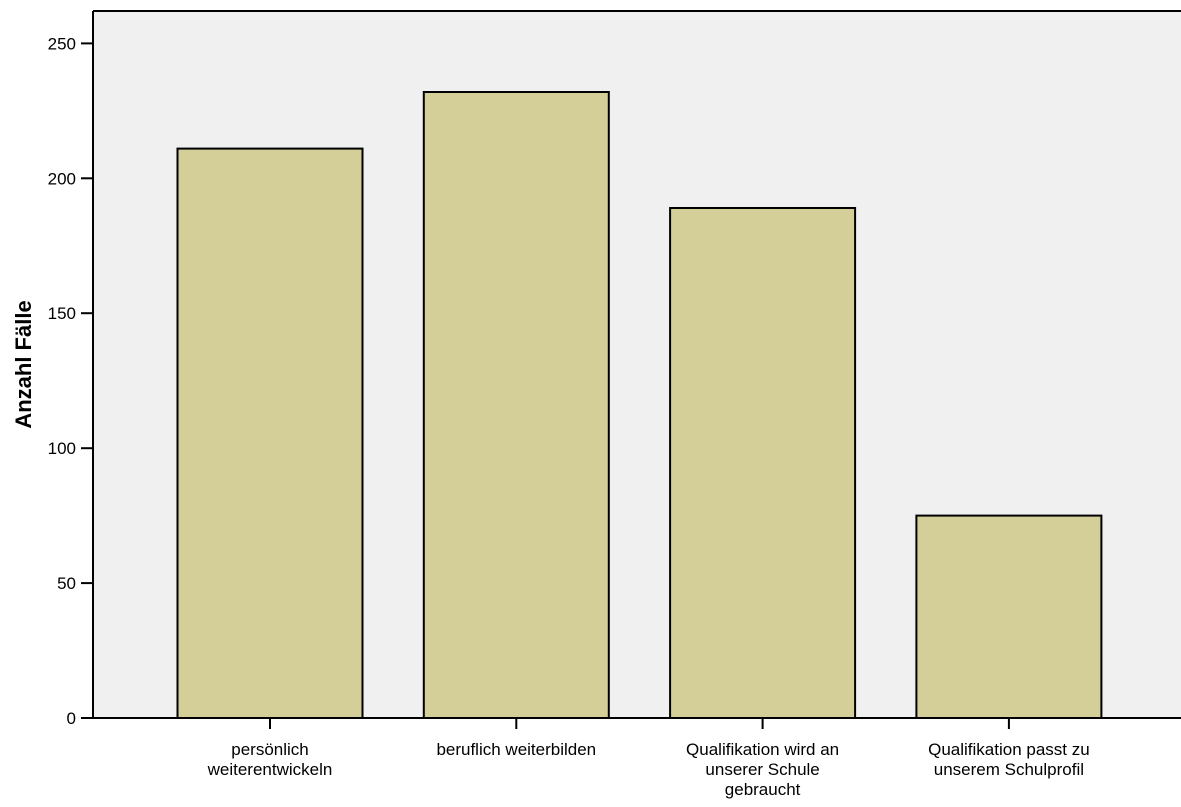 Image resolution: width=1181 pixels, height=807 pixels. Describe the element at coordinates (762, 749) in the screenshot. I see `x-category-label-line: Qualifikation wird an` at that location.